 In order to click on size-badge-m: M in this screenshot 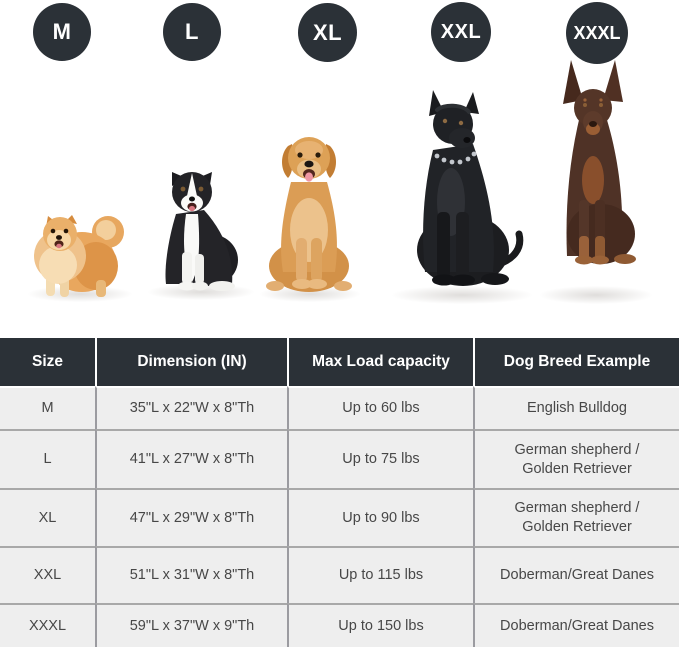, I will do `click(62, 32)`.